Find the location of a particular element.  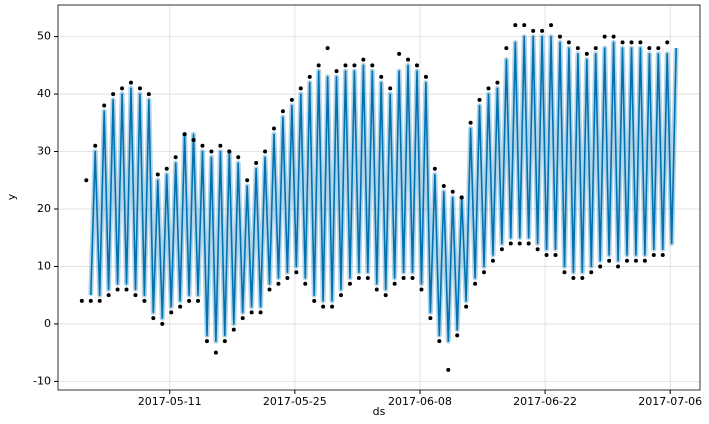

y-tick-label: 50 is located at coordinates (44, 36).